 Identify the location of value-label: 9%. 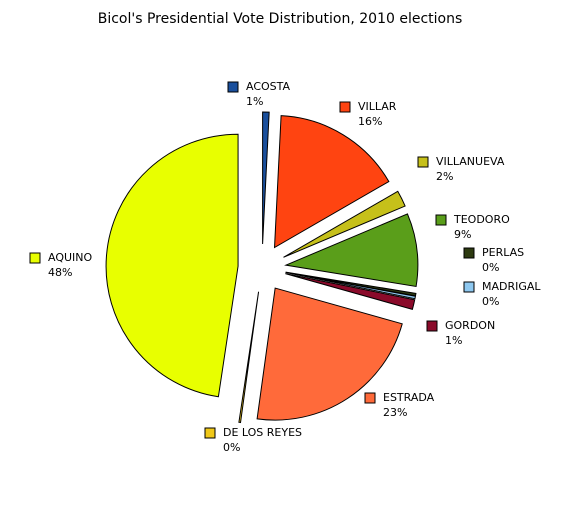
(462, 234).